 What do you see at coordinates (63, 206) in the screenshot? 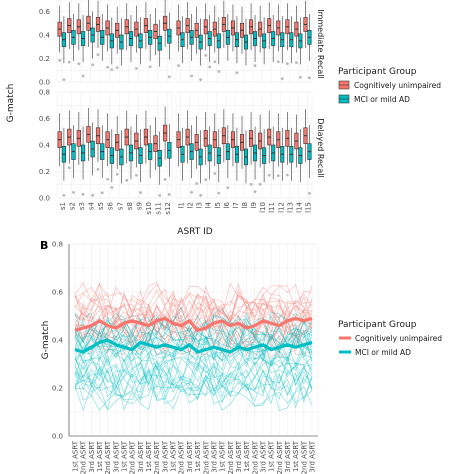
I see `panel-a-x-tick-label: s1` at bounding box center [63, 206].